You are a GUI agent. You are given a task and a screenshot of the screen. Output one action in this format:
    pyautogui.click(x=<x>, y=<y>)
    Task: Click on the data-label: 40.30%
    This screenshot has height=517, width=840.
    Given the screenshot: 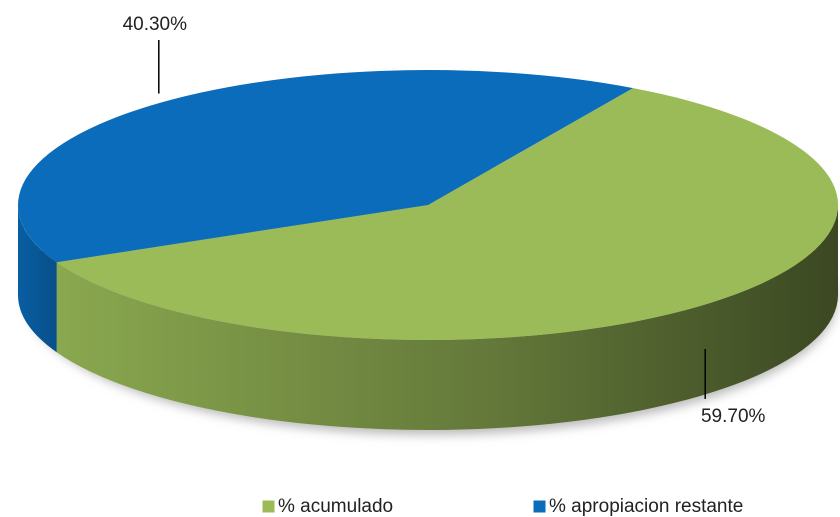 What is the action you would take?
    pyautogui.click(x=155, y=24)
    